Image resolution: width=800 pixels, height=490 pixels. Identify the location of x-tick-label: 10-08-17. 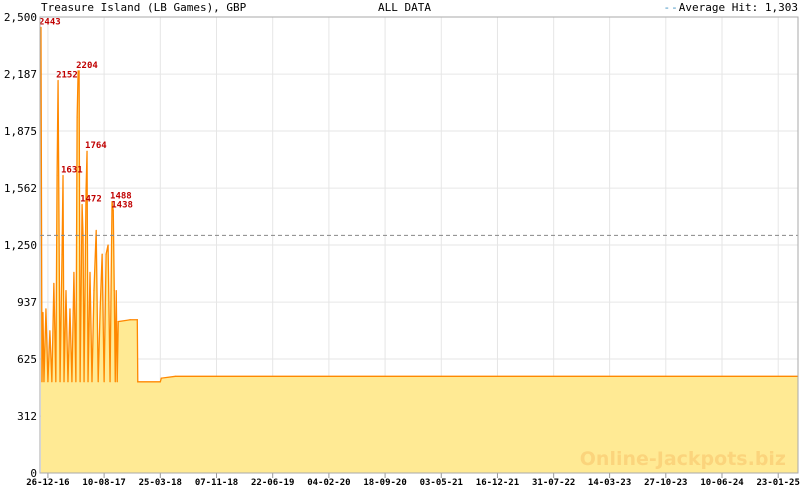
(103, 483).